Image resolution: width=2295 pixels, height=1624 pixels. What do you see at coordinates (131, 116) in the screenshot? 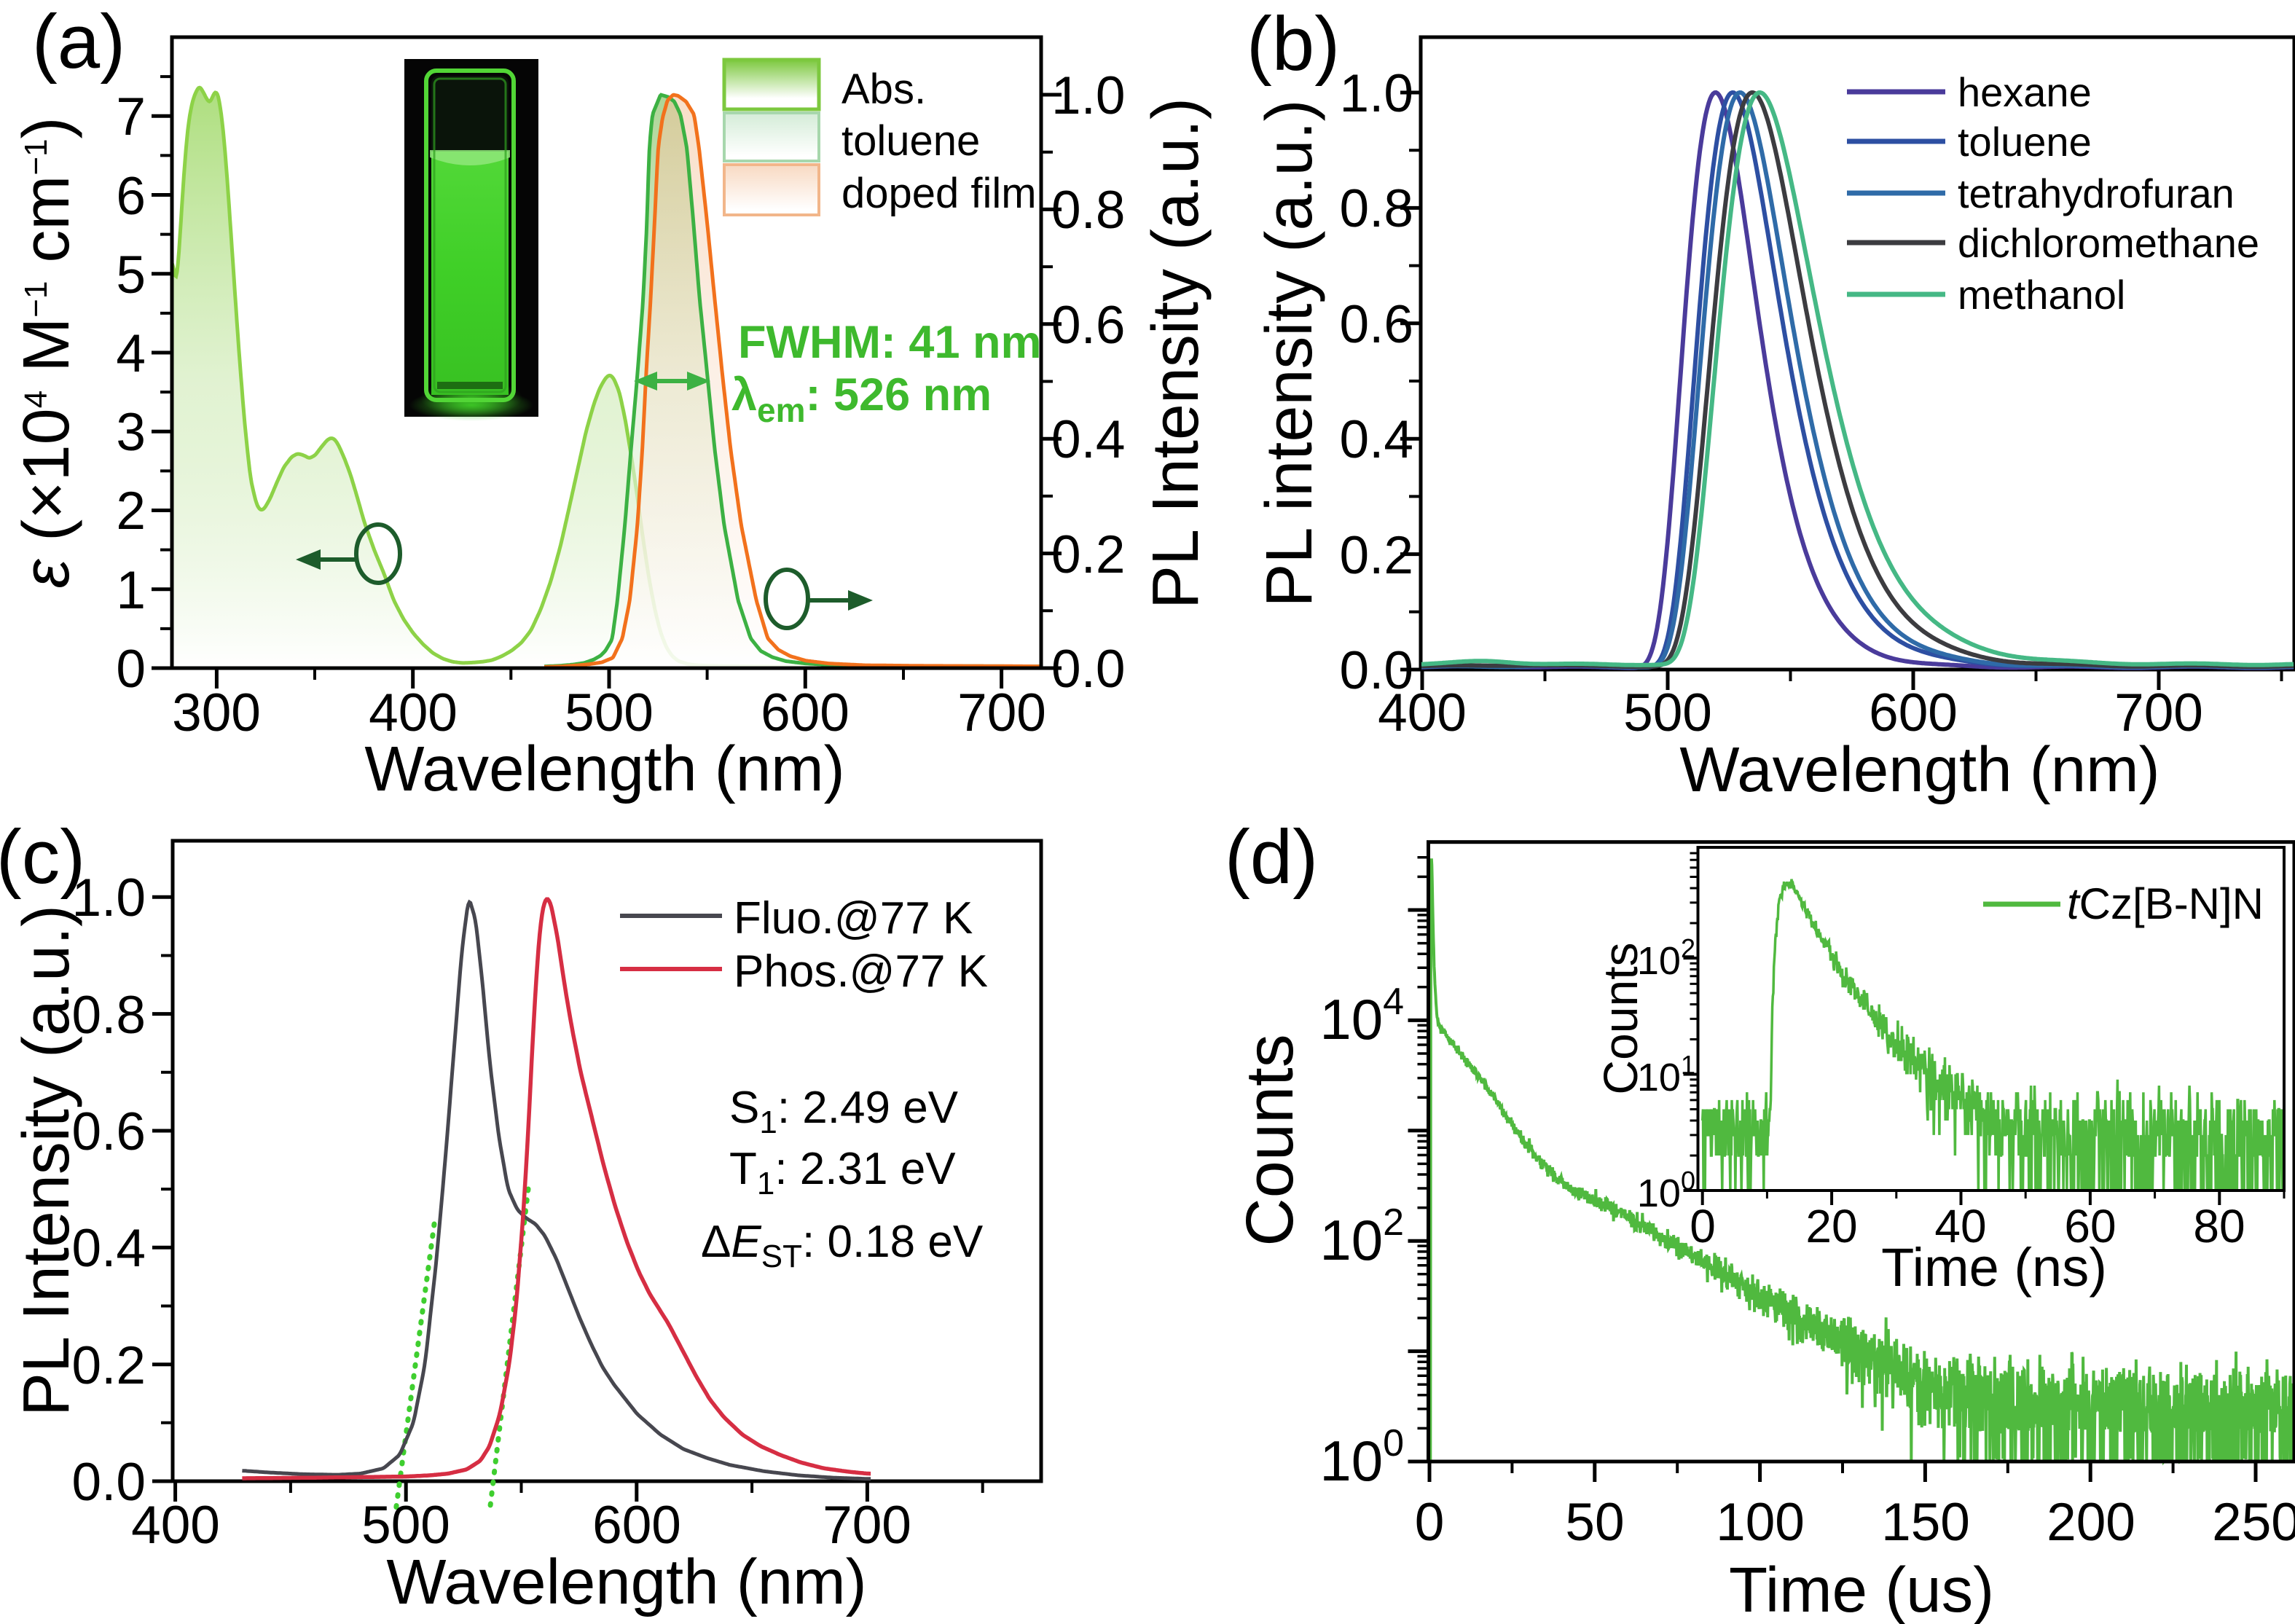
I see `svg-text: 7` at bounding box center [131, 116].